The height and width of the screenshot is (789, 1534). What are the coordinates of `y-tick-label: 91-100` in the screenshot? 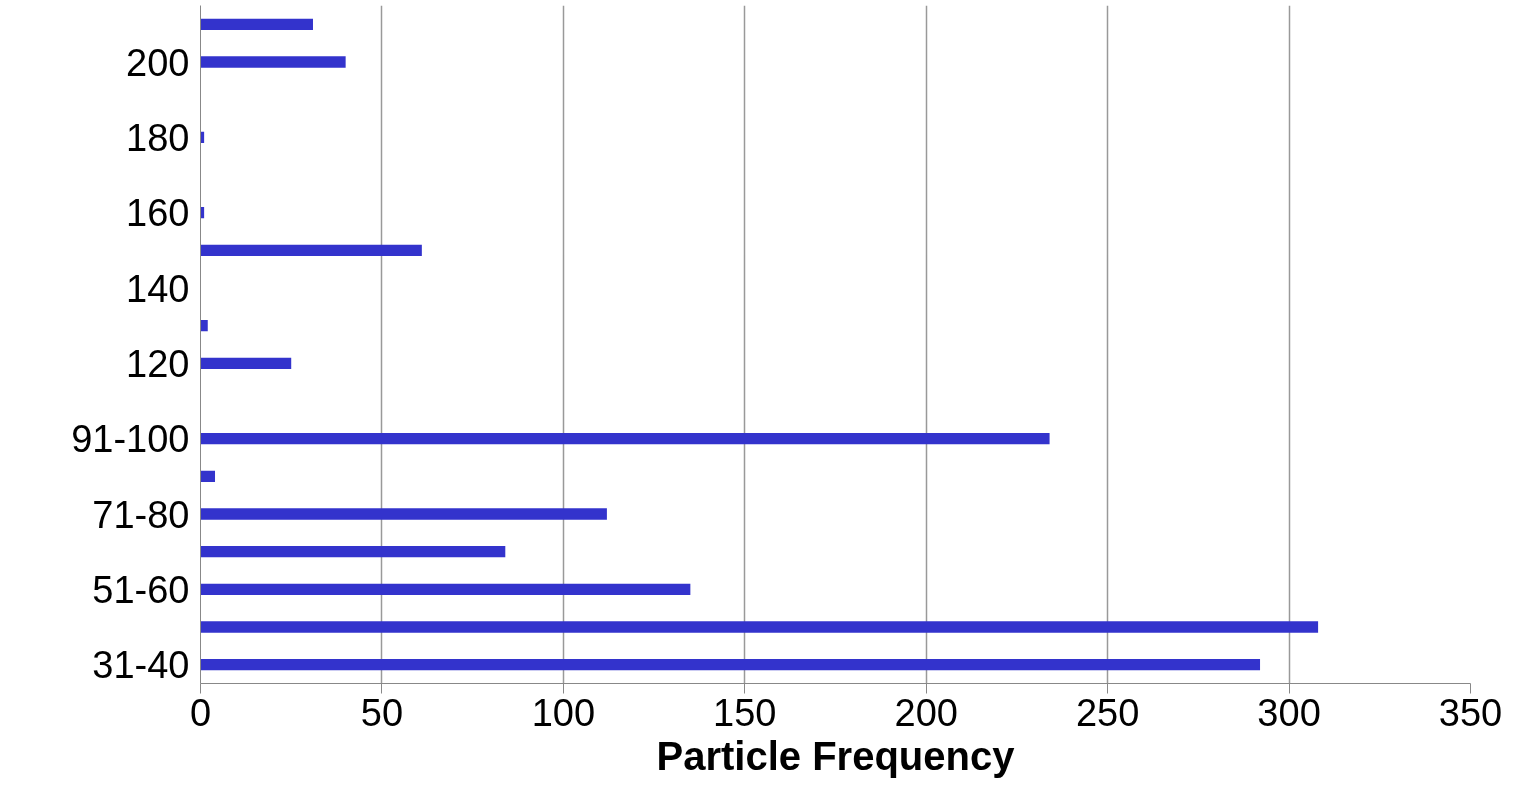 It's located at (130, 439).